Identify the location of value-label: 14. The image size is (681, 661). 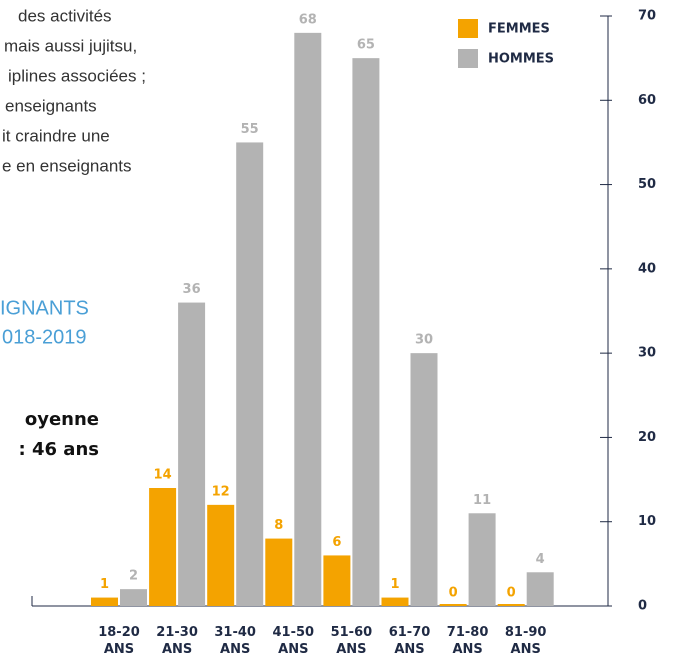
(163, 475).